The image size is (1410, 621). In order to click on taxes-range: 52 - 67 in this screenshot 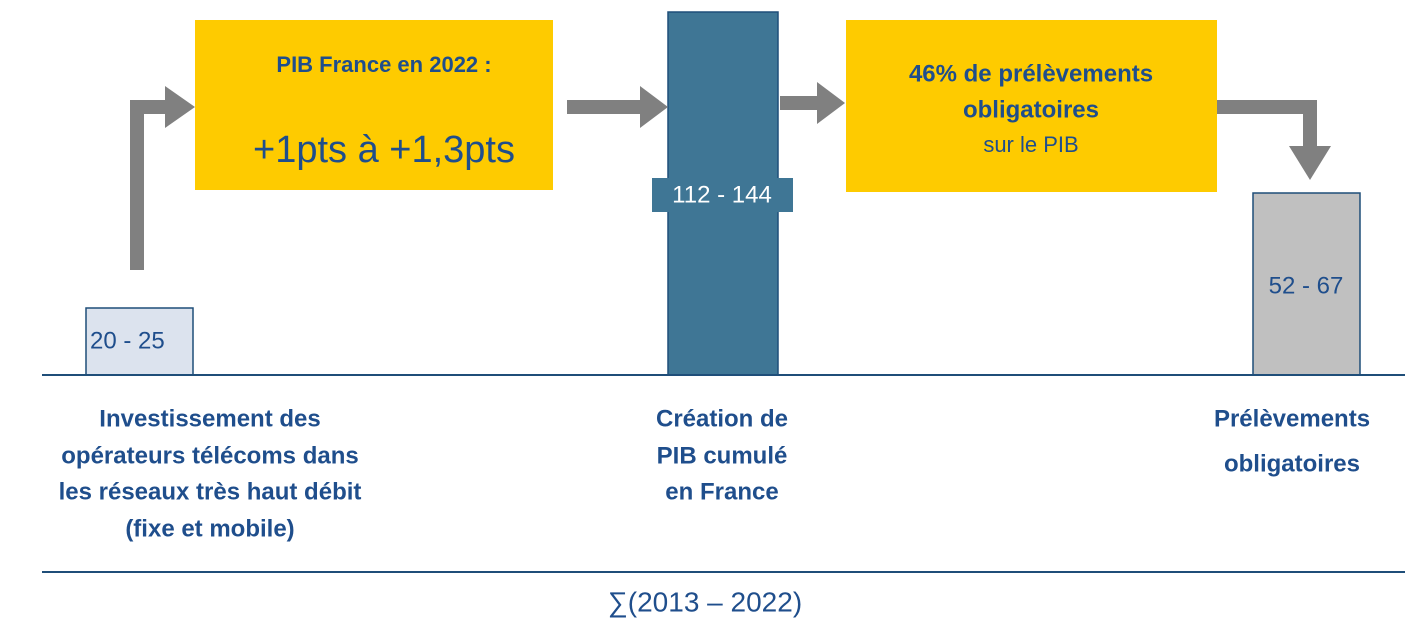, I will do `click(1306, 285)`.